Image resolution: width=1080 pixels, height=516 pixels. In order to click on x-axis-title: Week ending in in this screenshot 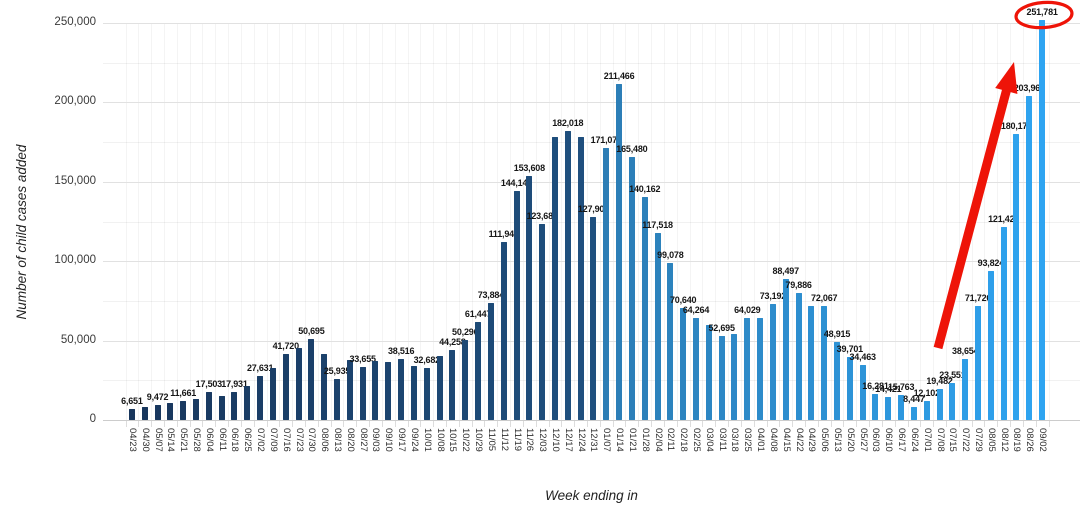, I will do `click(591, 495)`.